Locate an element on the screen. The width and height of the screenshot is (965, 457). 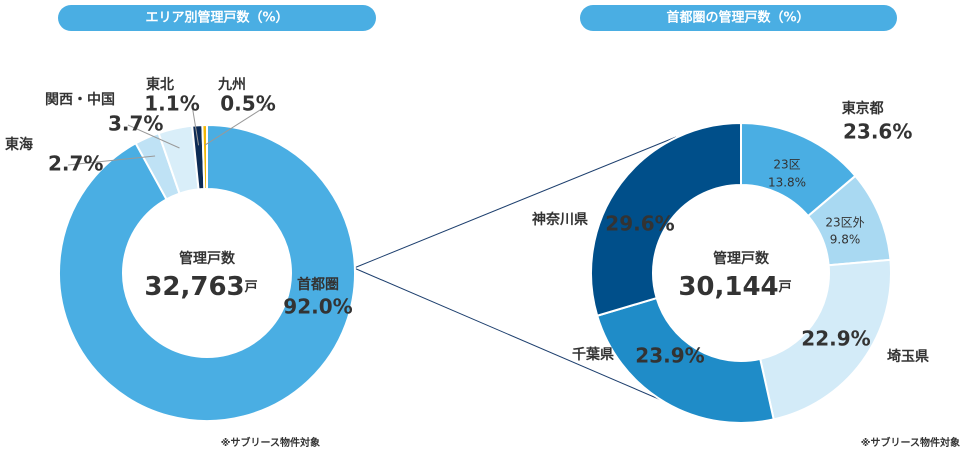
slice-name: 23区 is located at coordinates (786, 165).